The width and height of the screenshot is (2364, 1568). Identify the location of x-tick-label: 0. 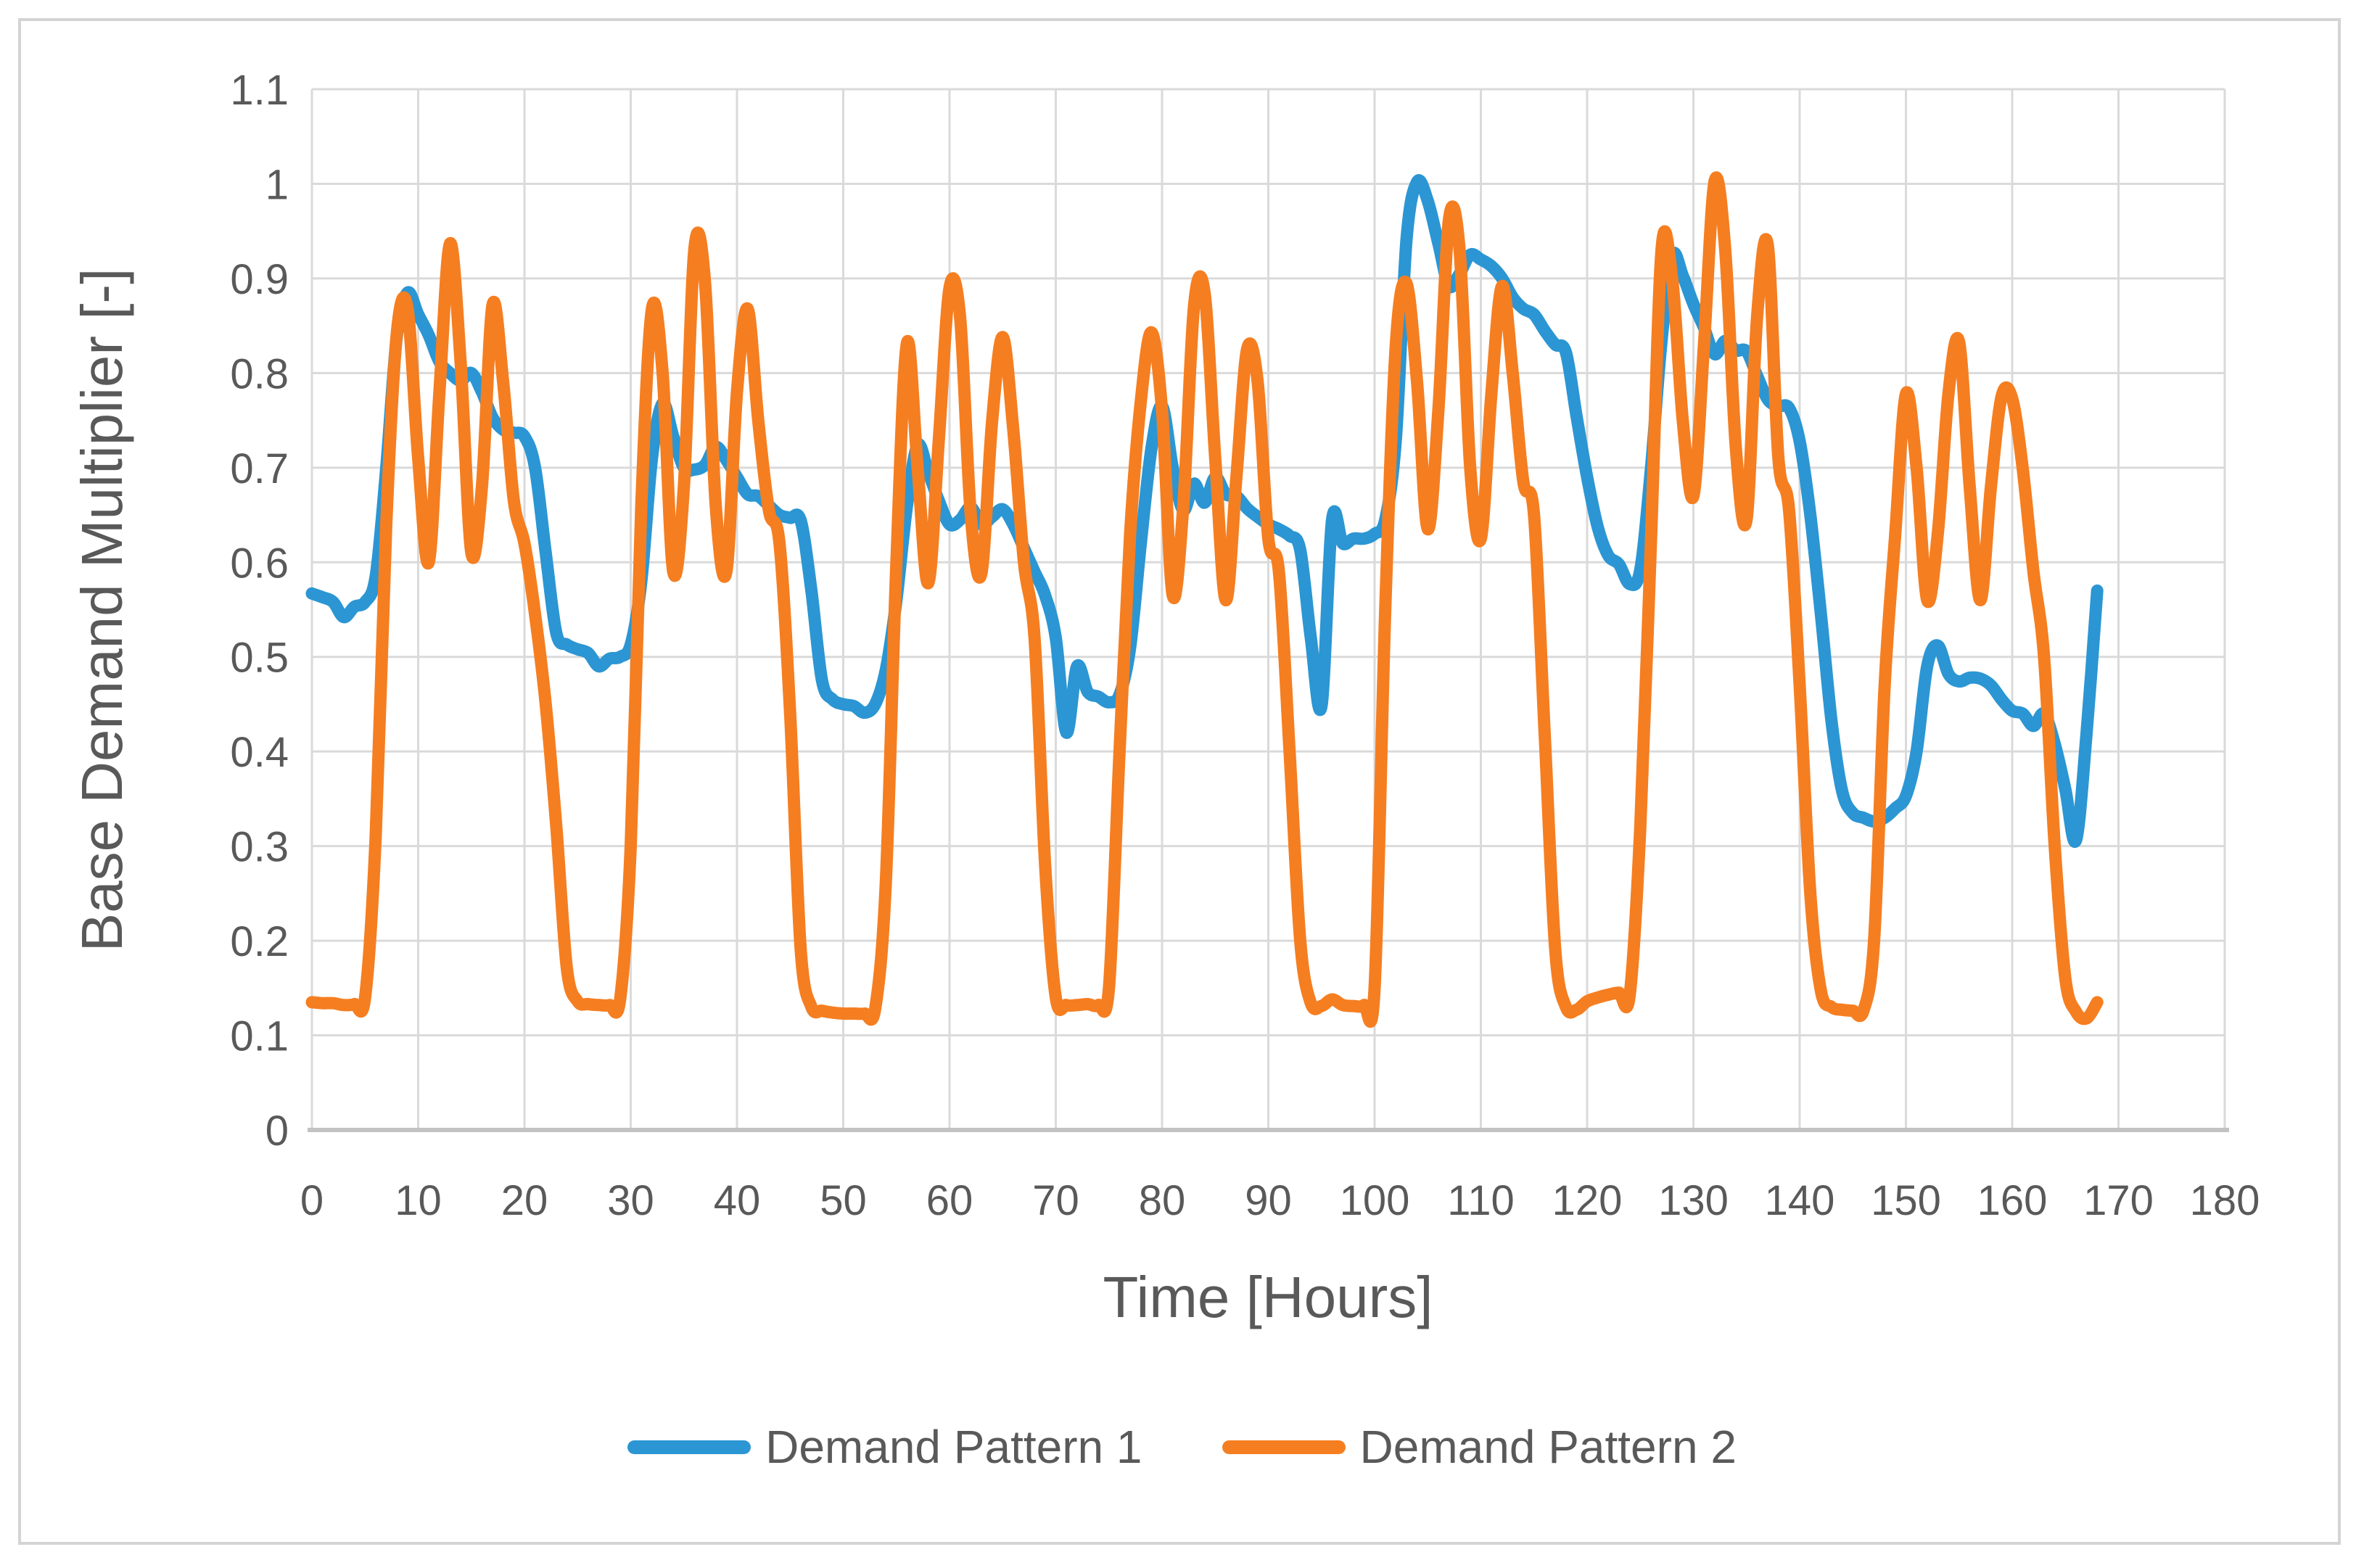
(312, 1200).